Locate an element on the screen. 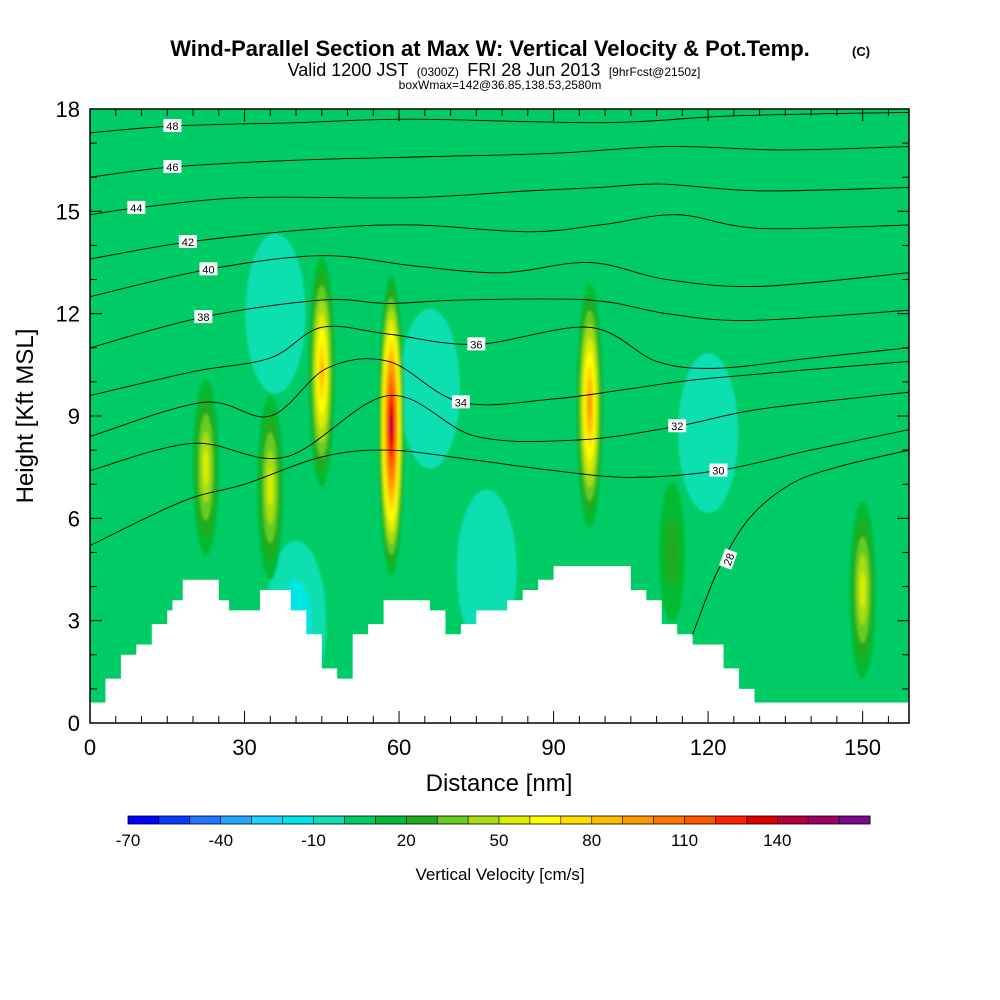  colorbar-tick-label: -10 is located at coordinates (313, 840).